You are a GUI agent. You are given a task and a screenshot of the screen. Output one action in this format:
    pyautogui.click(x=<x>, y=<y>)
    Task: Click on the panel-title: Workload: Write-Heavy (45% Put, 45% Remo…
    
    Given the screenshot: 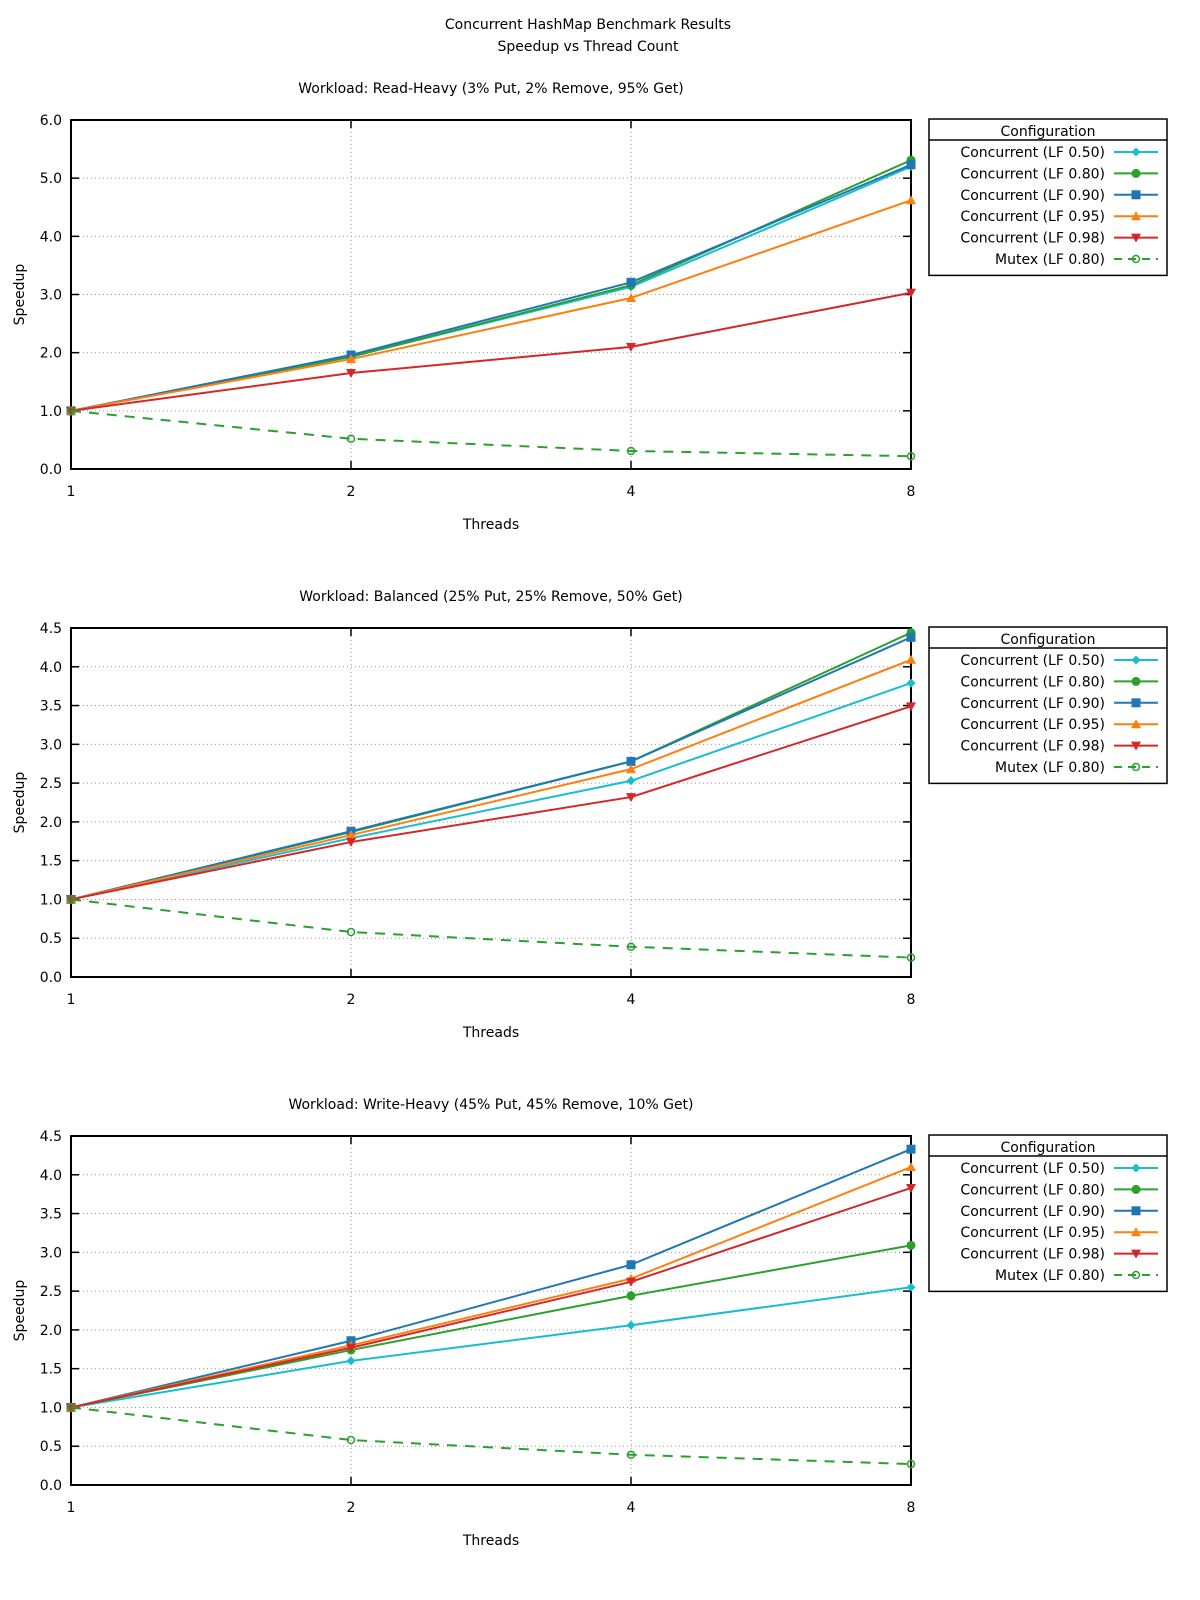 What is the action you would take?
    pyautogui.click(x=490, y=1105)
    